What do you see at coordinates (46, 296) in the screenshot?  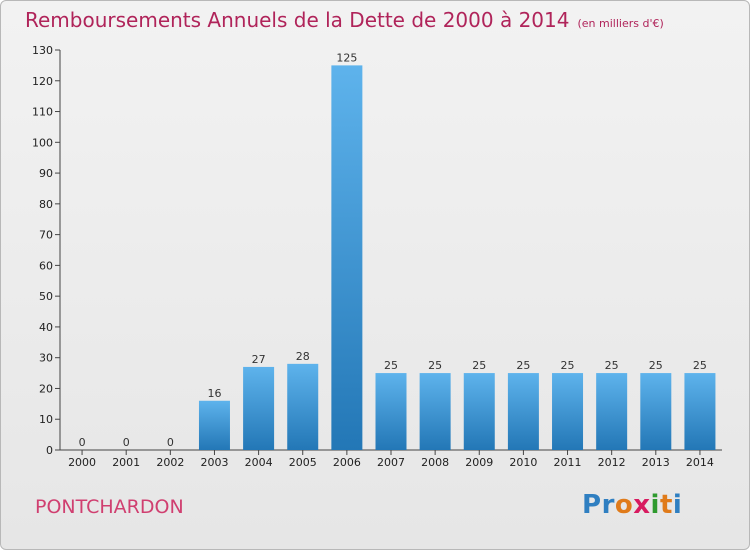 I see `y-tick-label: 50` at bounding box center [46, 296].